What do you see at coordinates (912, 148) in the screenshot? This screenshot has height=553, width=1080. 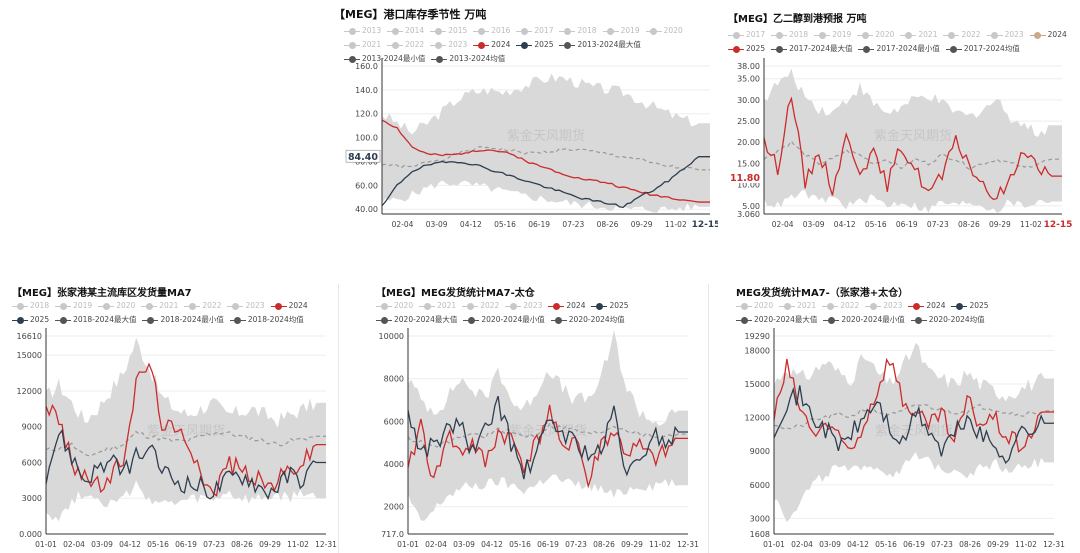 I see `series-2025-line` at bounding box center [912, 148].